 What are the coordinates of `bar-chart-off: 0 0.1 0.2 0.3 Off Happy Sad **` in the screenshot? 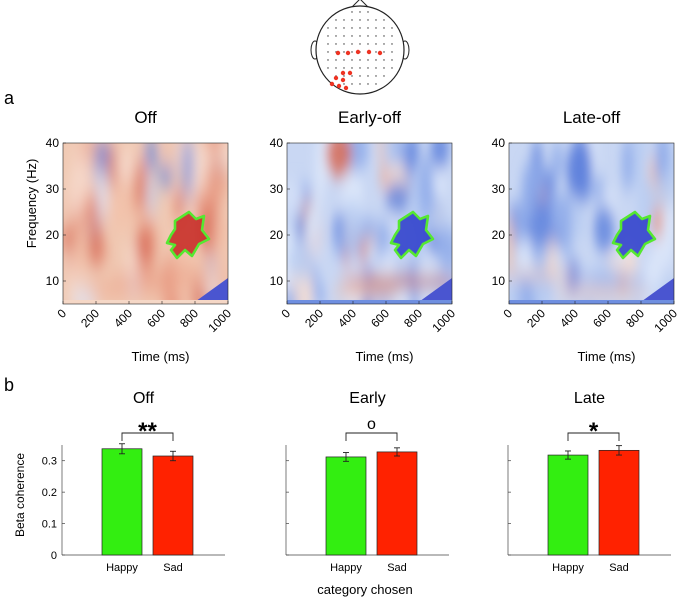 It's located at (133, 482).